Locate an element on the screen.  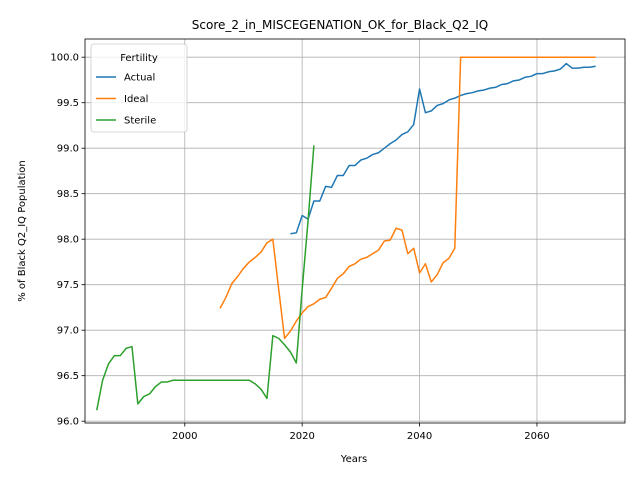
legend-entry-ideal: Ideal is located at coordinates (136, 99).